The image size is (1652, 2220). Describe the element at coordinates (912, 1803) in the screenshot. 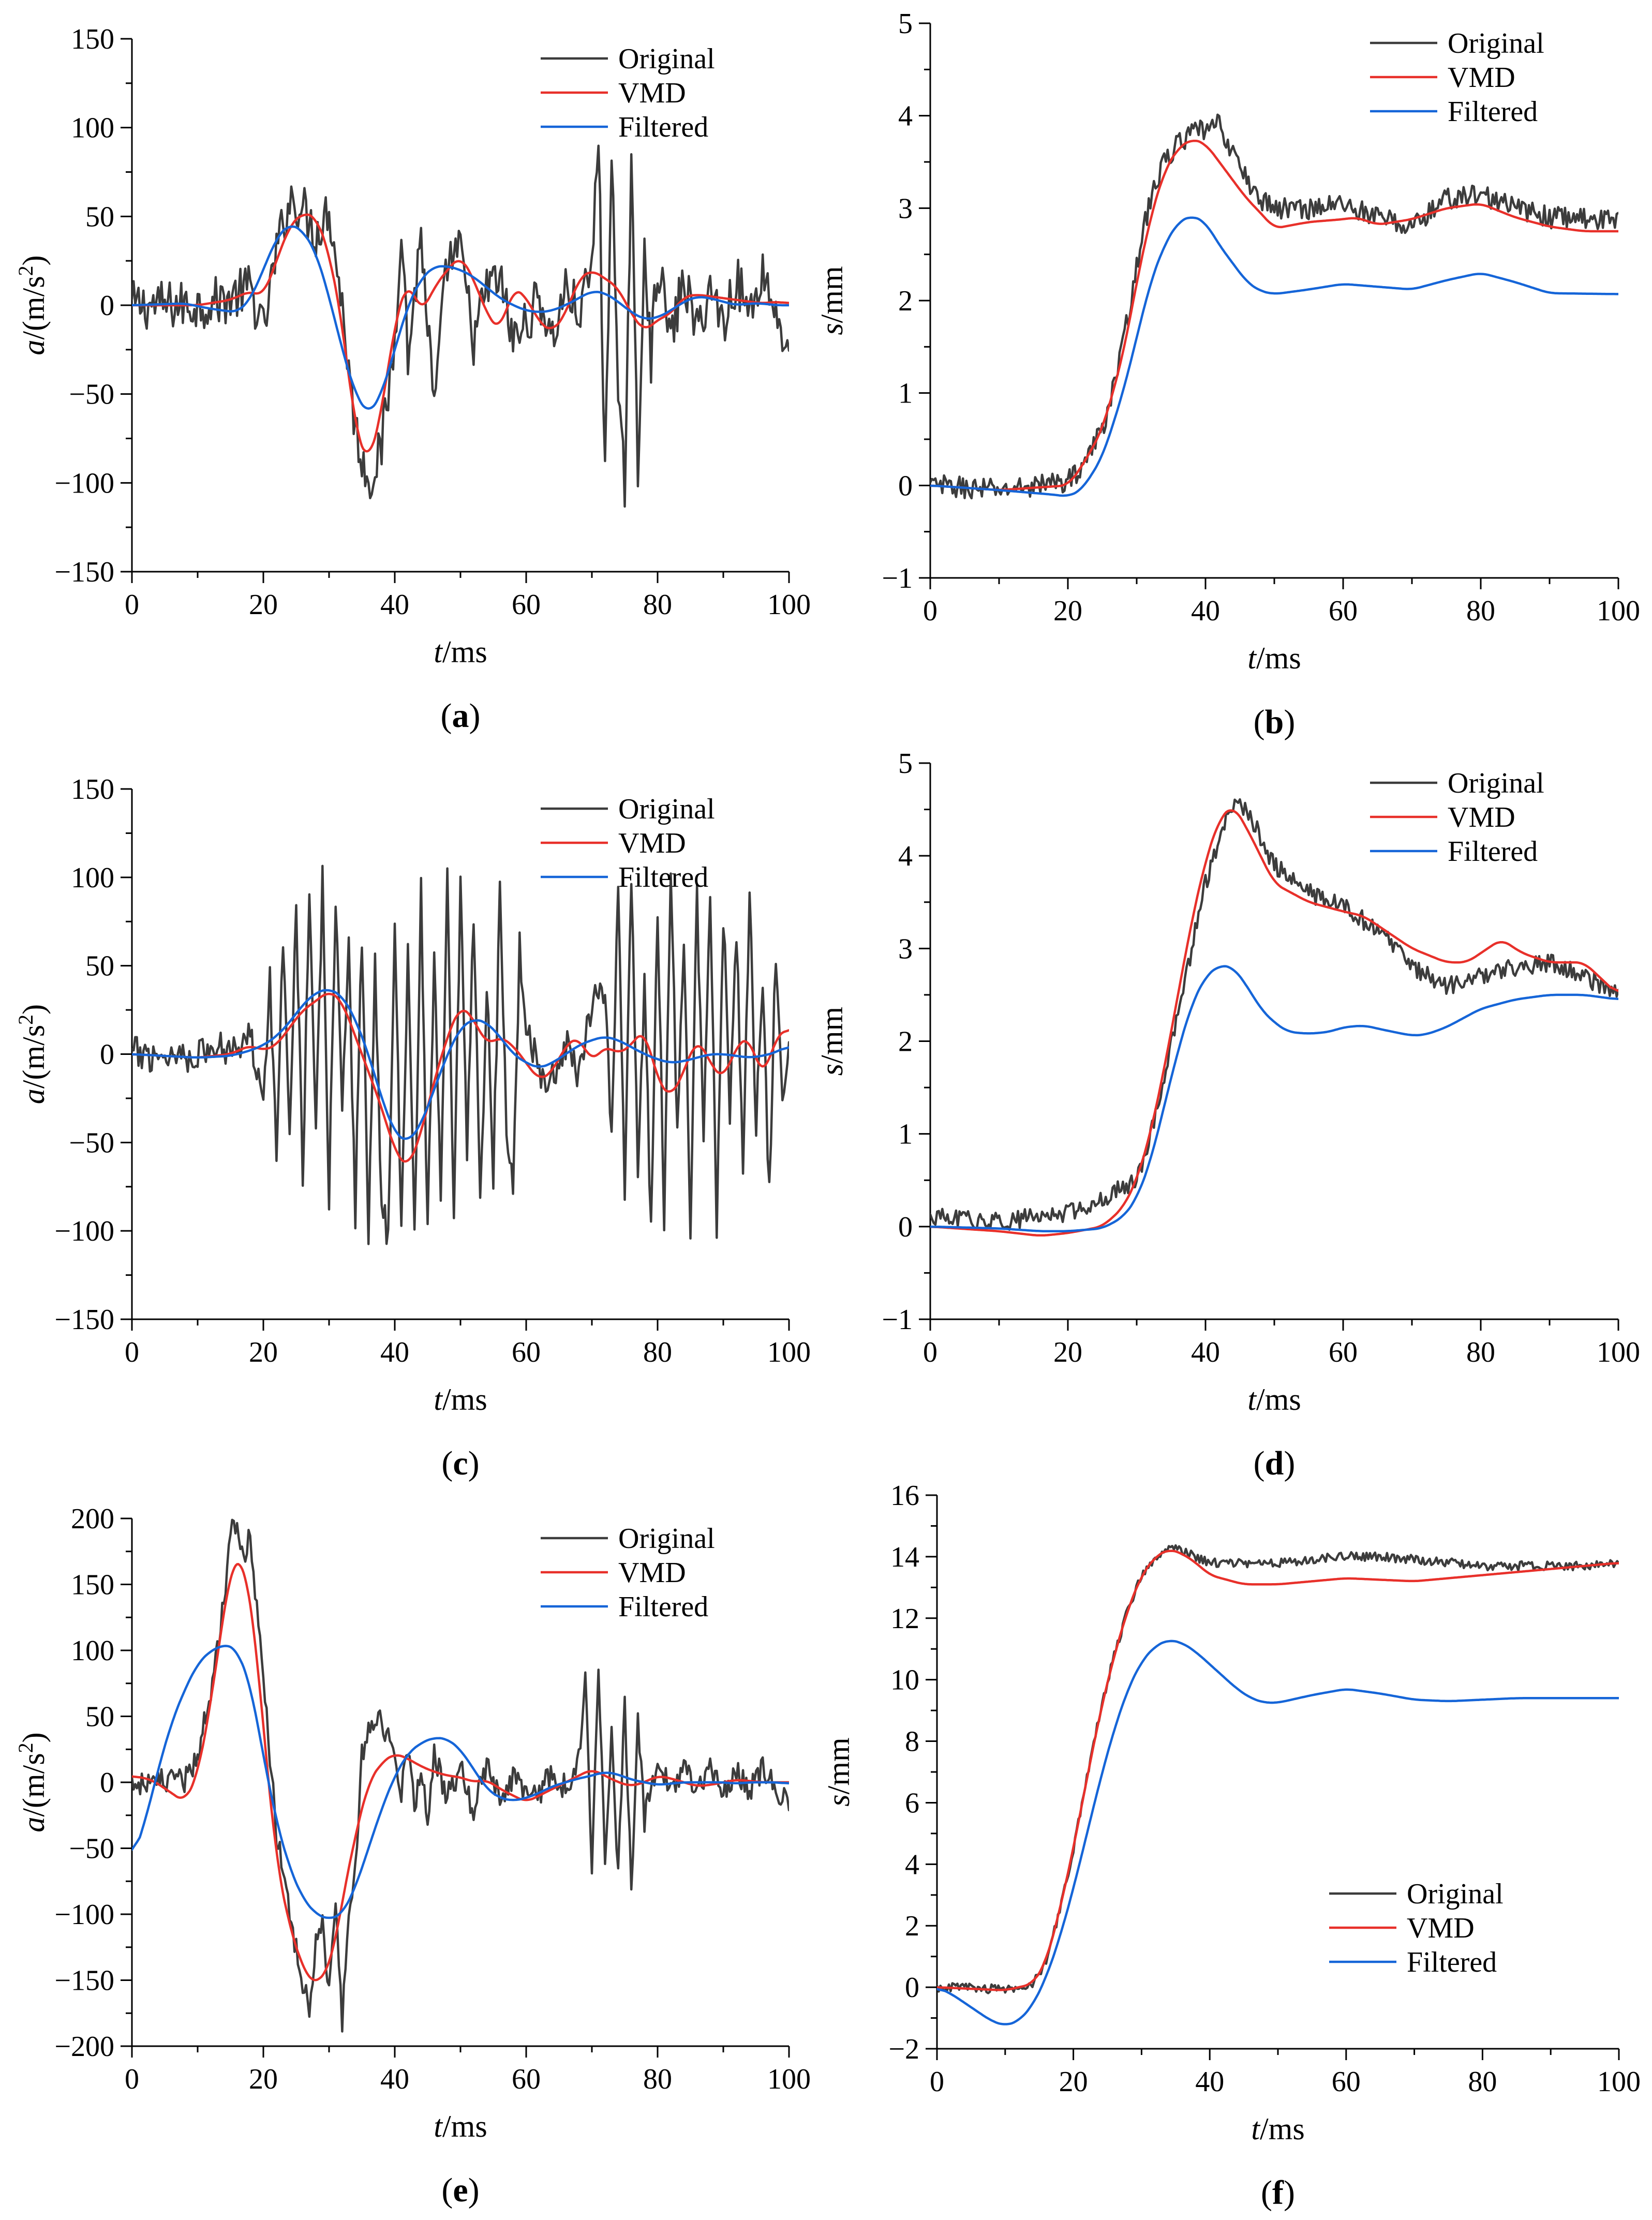

I see `y-tick-label: 6` at that location.